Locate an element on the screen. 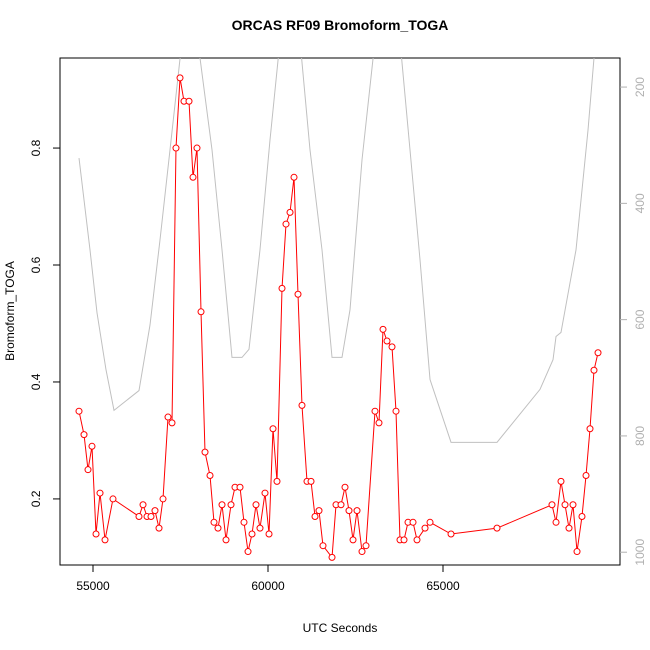 Image resolution: width=650 pixels, height=650 pixels. y2-tick-label: 600 is located at coordinates (640, 319).